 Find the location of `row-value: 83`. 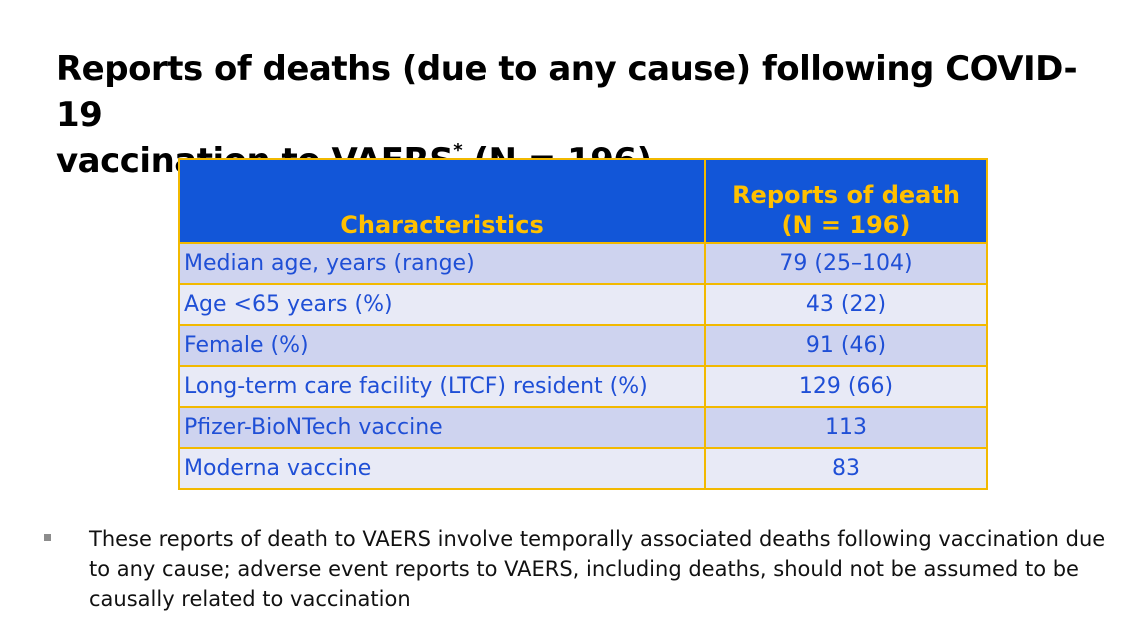

row-value: 83 is located at coordinates (846, 468).